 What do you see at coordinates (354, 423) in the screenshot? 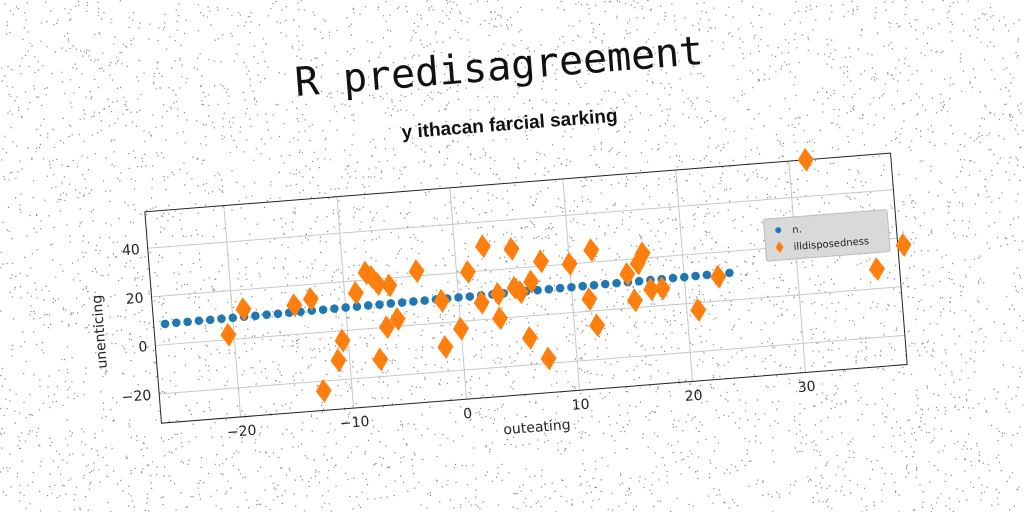
I see `x-tick-label: −10` at bounding box center [354, 423].